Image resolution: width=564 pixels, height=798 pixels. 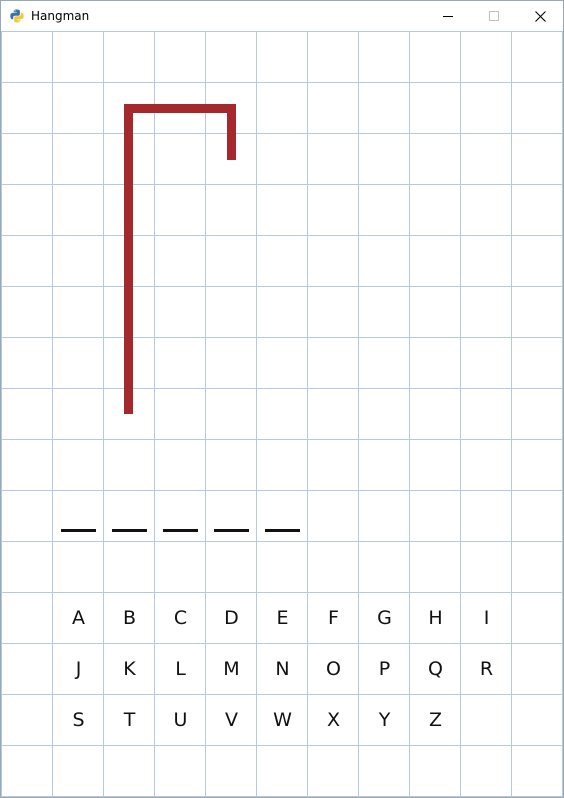 What do you see at coordinates (435, 668) in the screenshot?
I see `letter-button-q: Q` at bounding box center [435, 668].